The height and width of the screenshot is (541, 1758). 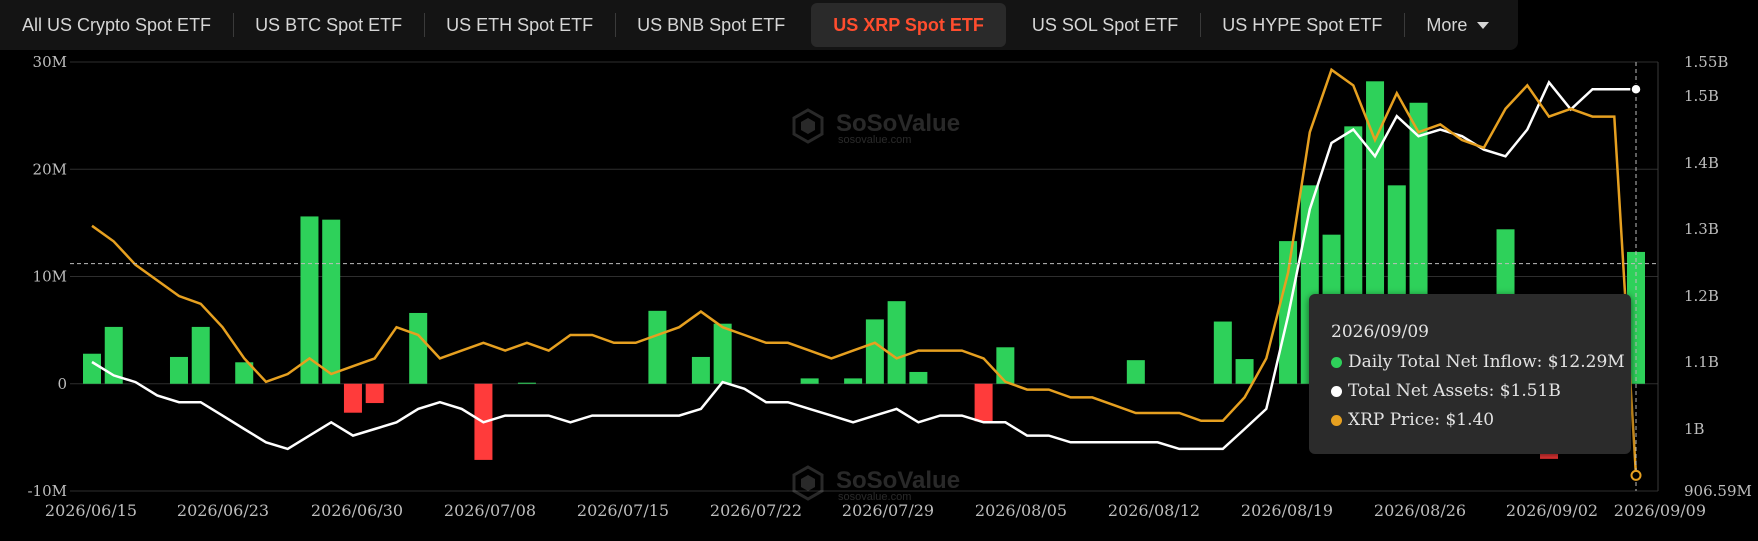 I want to click on tooltip-price-text: XRP Price: $1.40, so click(x=1421, y=420).